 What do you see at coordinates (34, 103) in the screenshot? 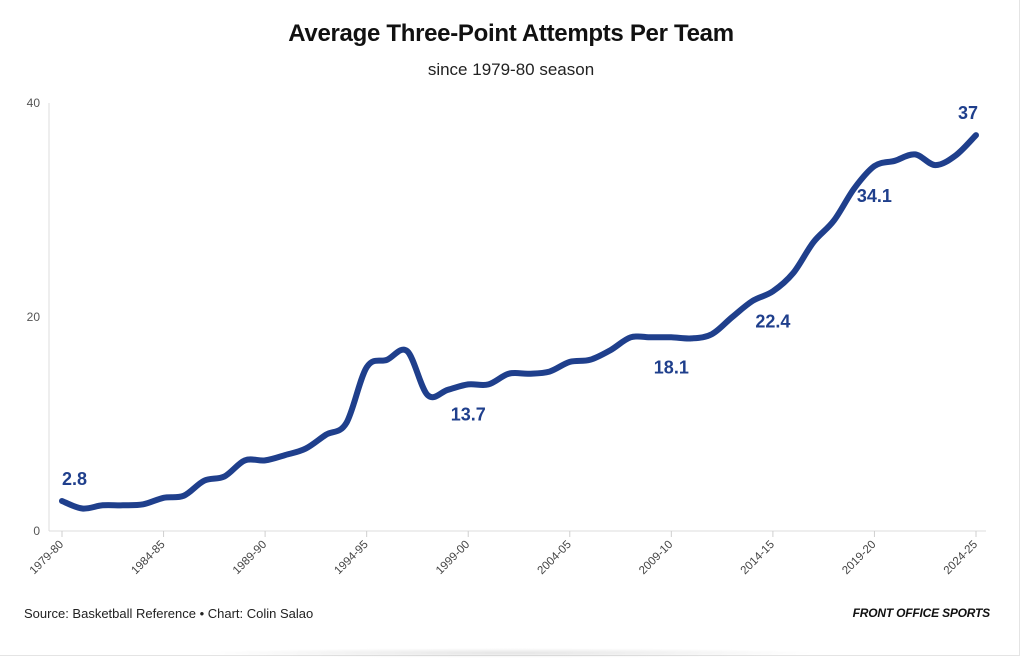
I see `y-tick-label: 40` at bounding box center [34, 103].